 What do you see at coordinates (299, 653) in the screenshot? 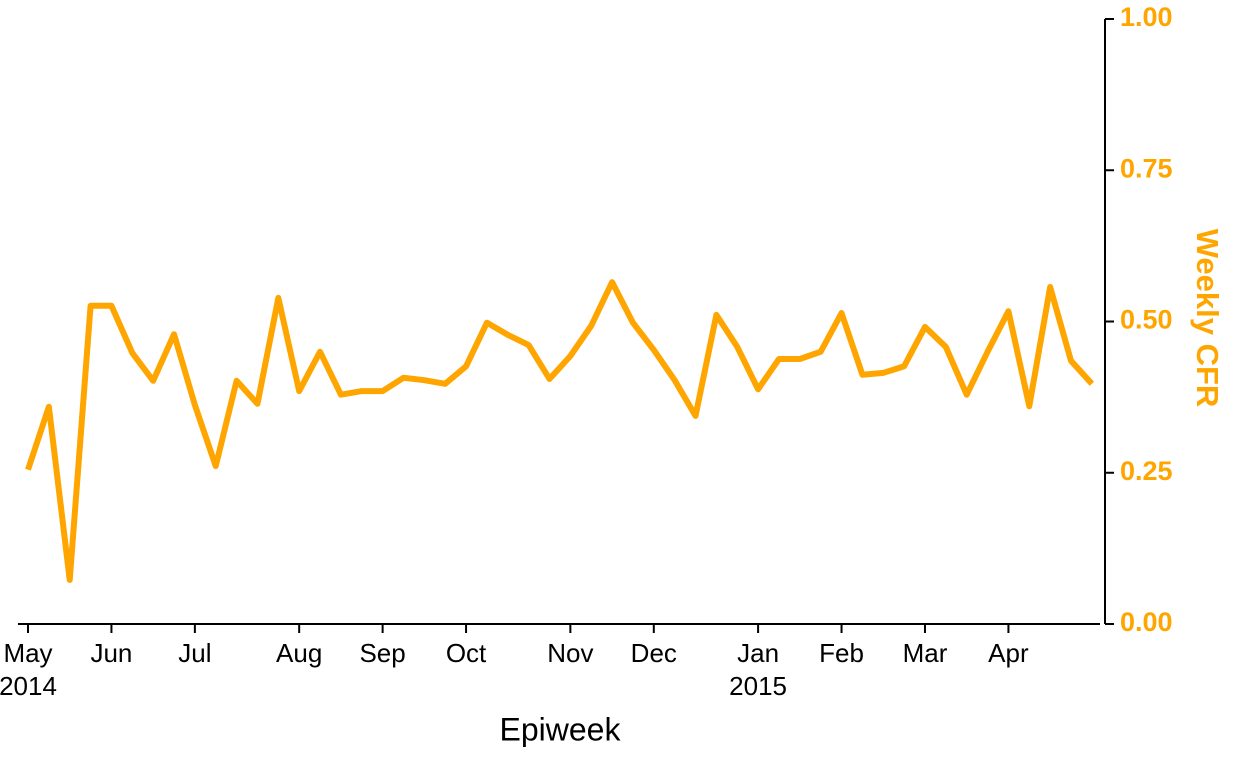
I see `x-tick-label: Aug` at bounding box center [299, 653].